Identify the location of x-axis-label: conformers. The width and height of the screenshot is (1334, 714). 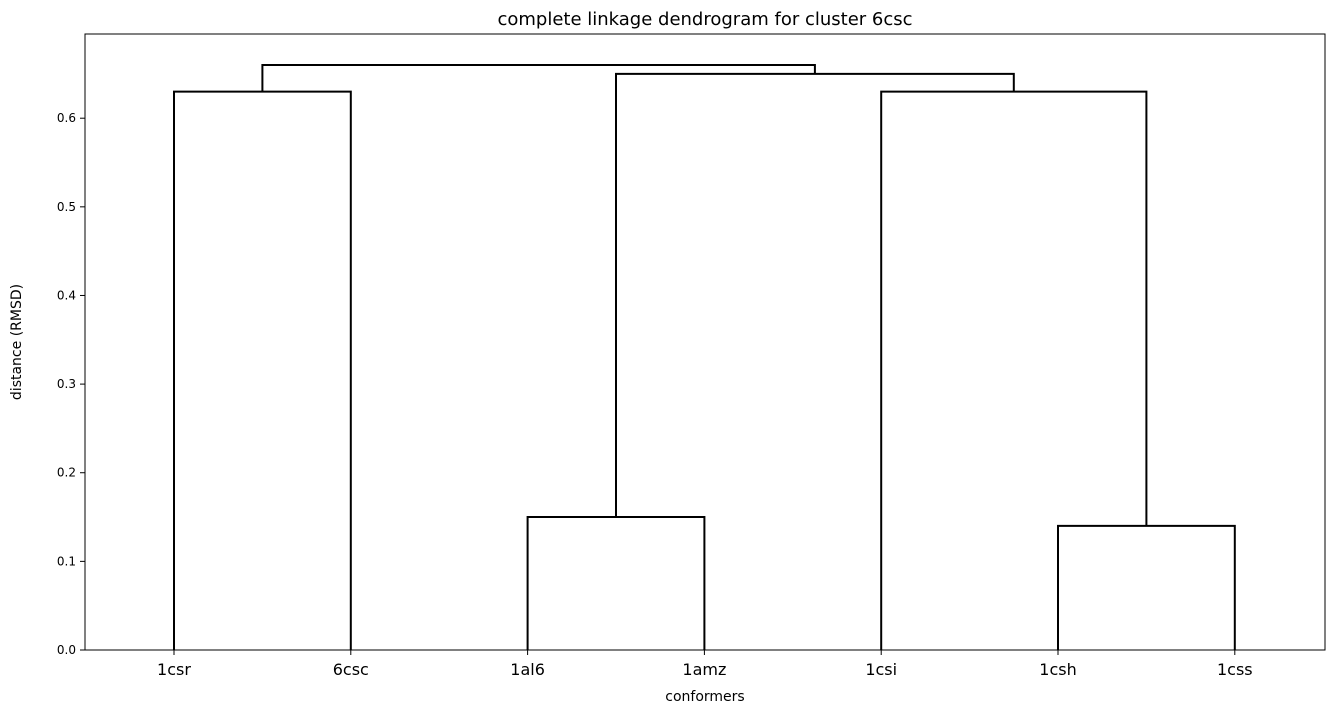
(704, 697).